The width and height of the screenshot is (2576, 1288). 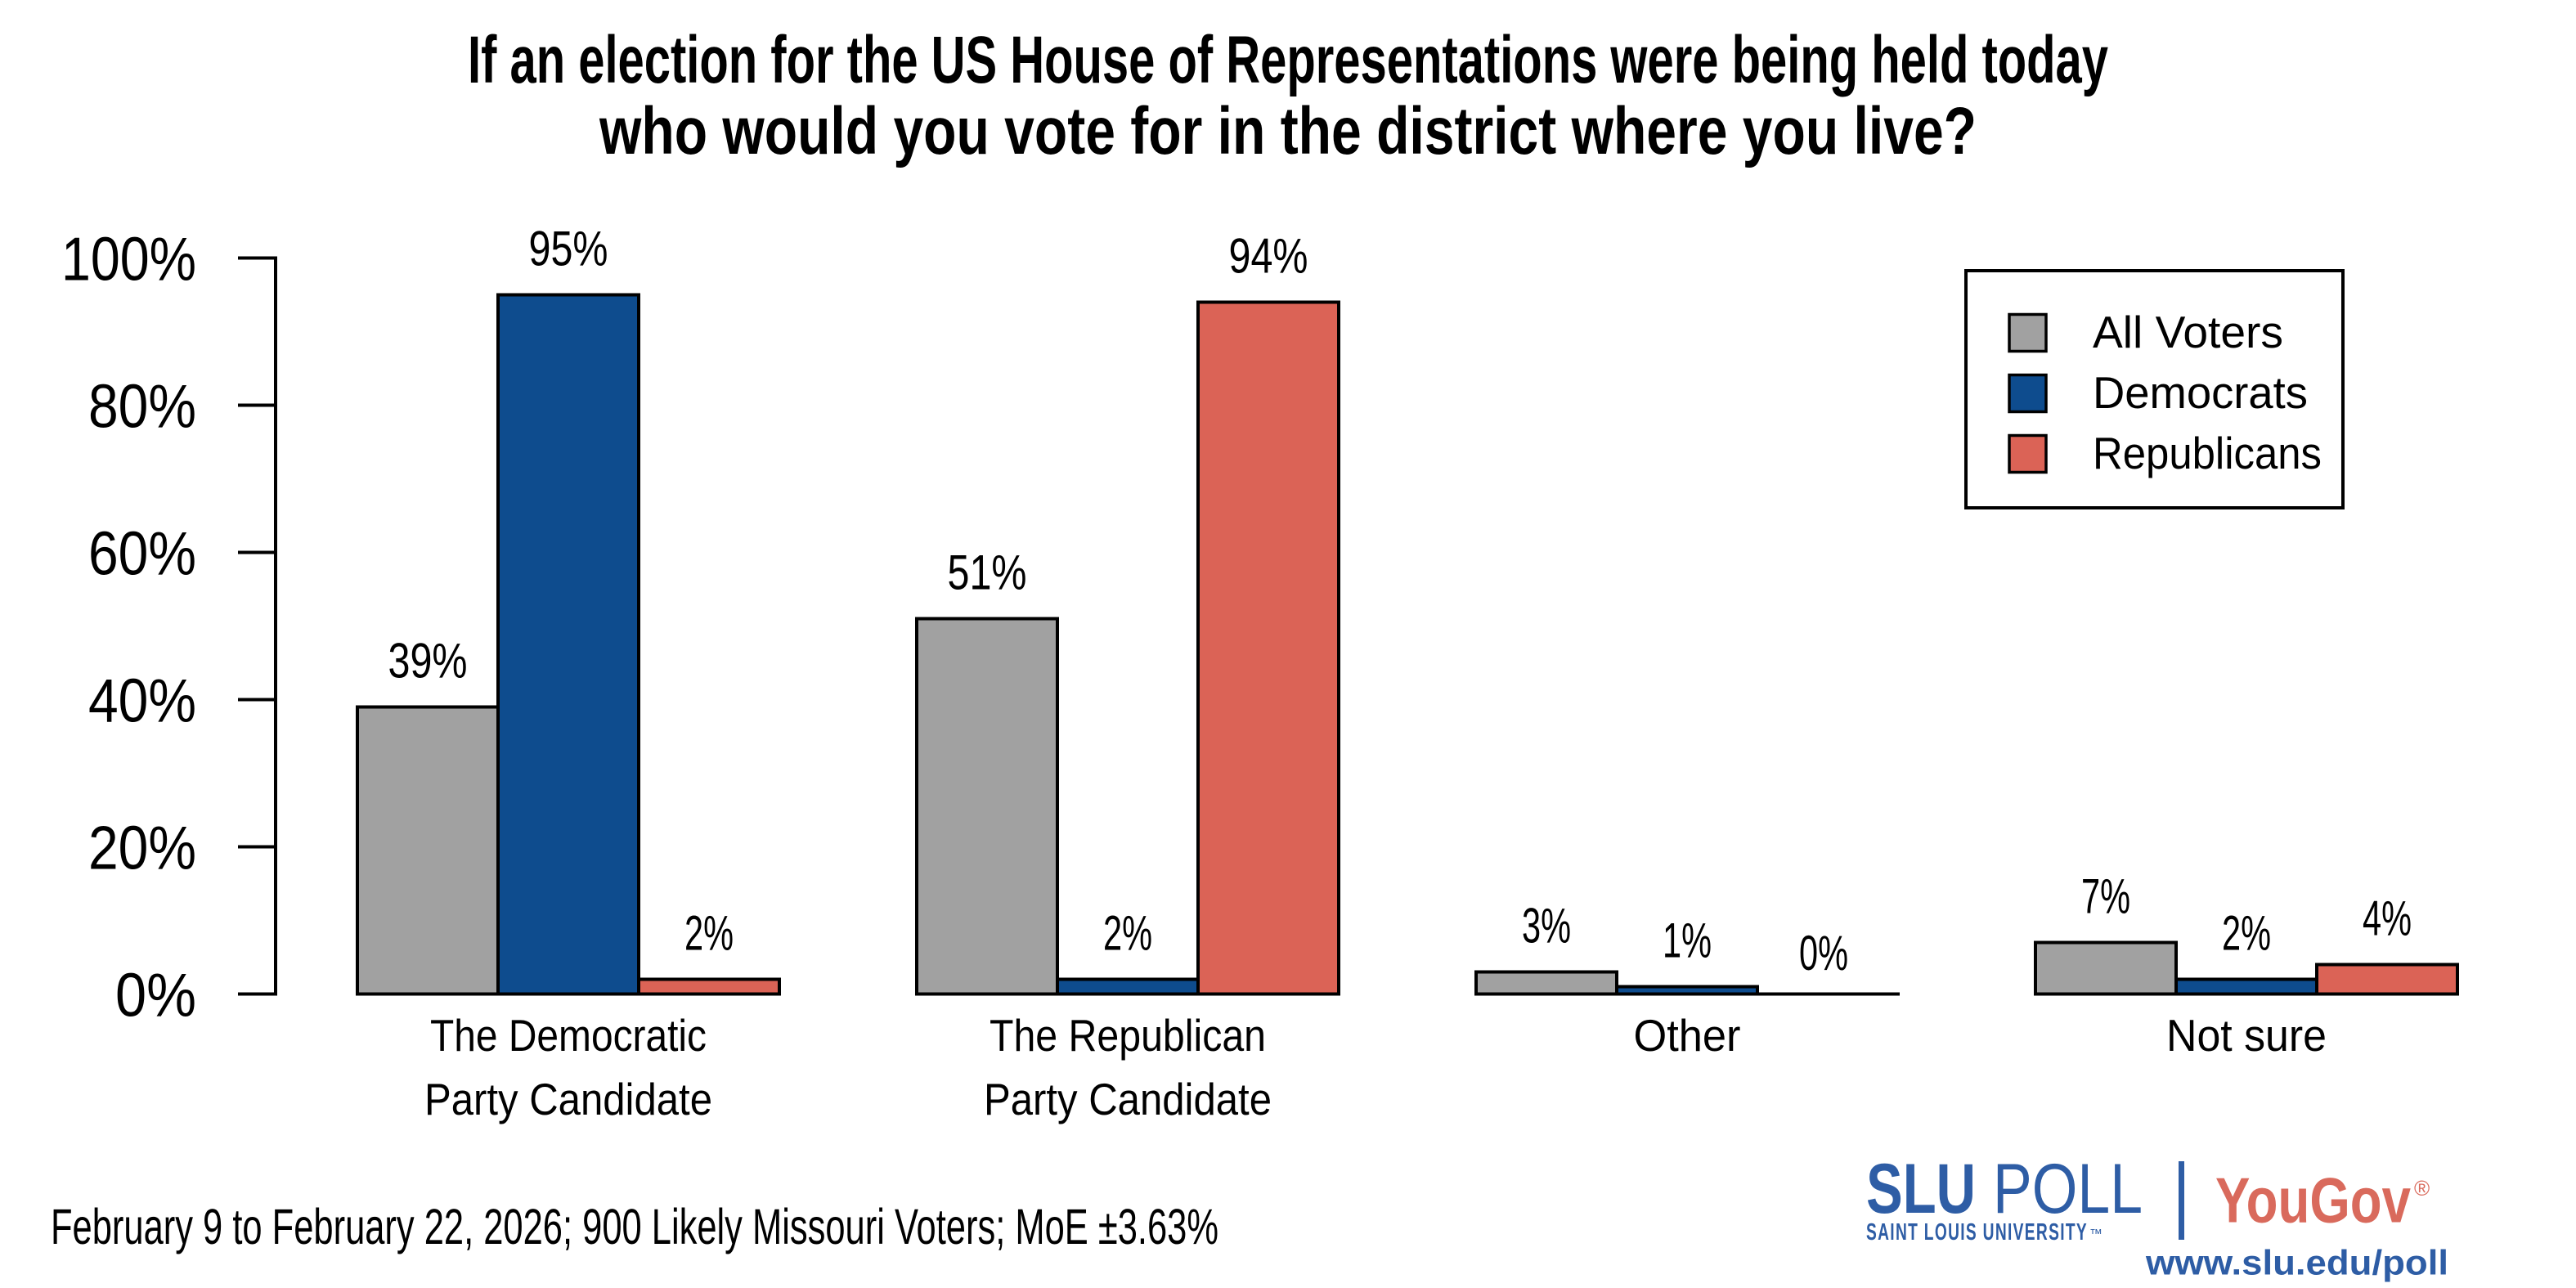 What do you see at coordinates (128, 259) in the screenshot?
I see `svg-text: 100%` at bounding box center [128, 259].